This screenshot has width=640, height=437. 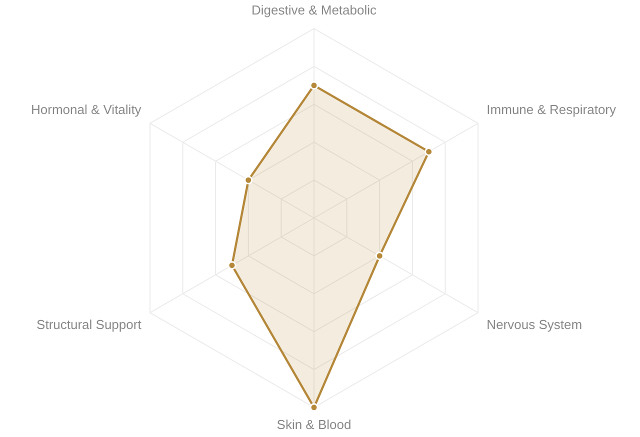 I want to click on spoke-label: Nervous System, so click(x=534, y=324).